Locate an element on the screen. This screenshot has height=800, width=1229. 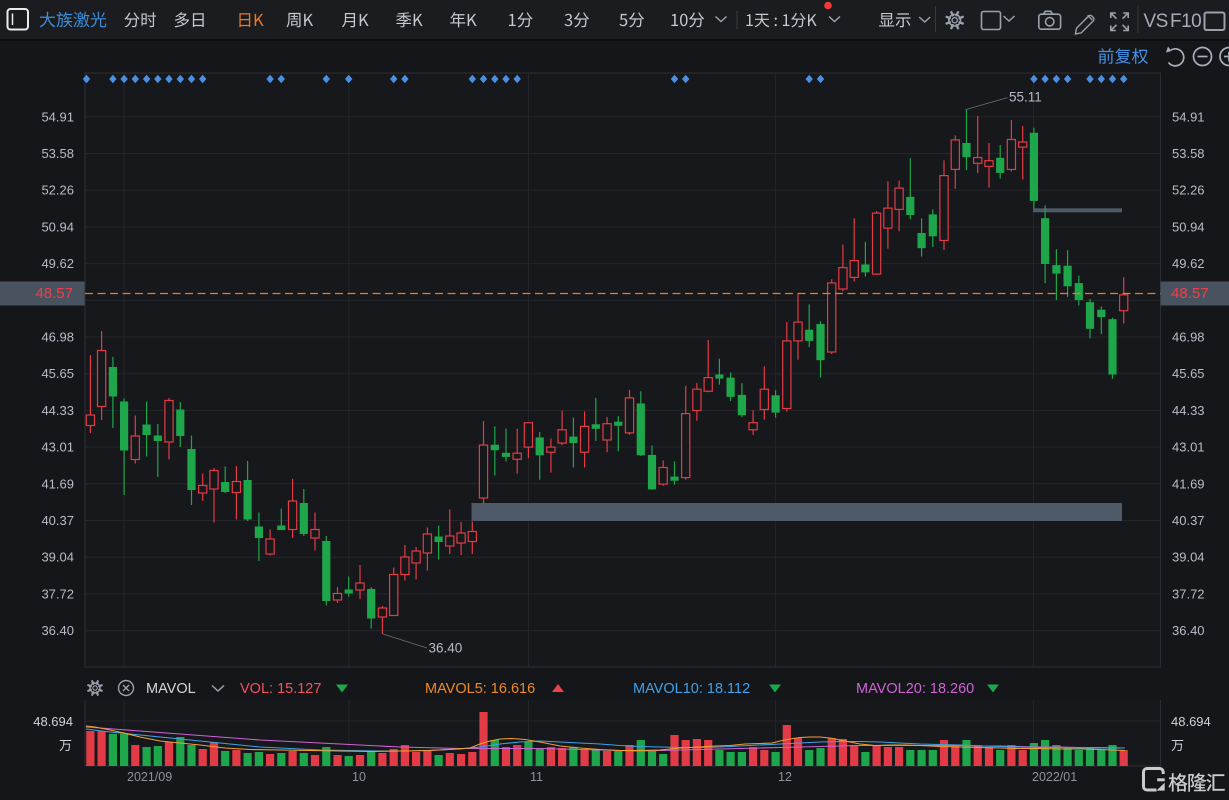
svg-text: MAVOL20: 18.260 is located at coordinates (915, 689).